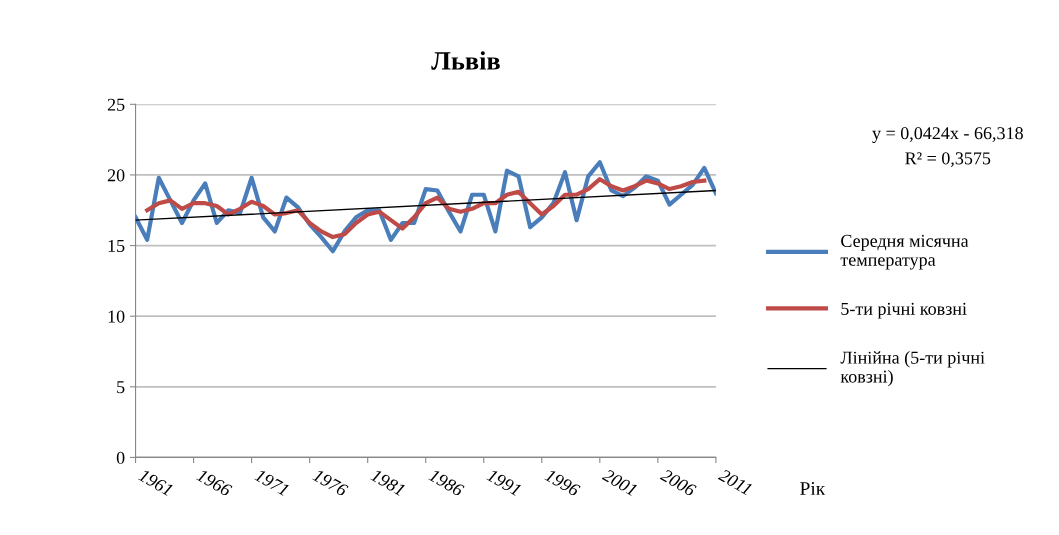 The height and width of the screenshot is (535, 1059). I want to click on line-series, so click(426, 208).